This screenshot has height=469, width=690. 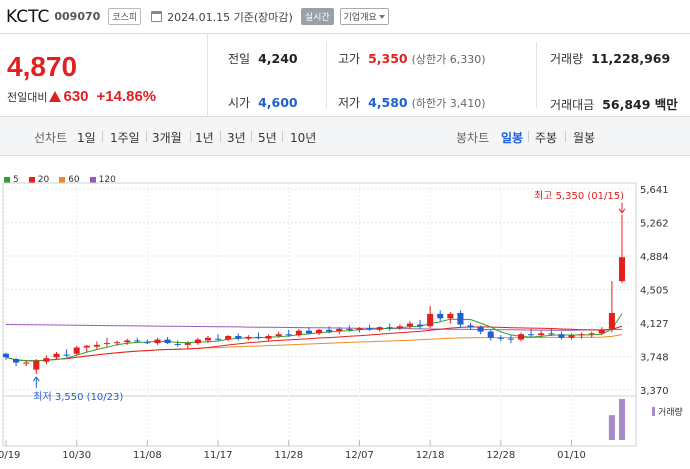 I want to click on high-arrow-head, so click(x=622, y=211).